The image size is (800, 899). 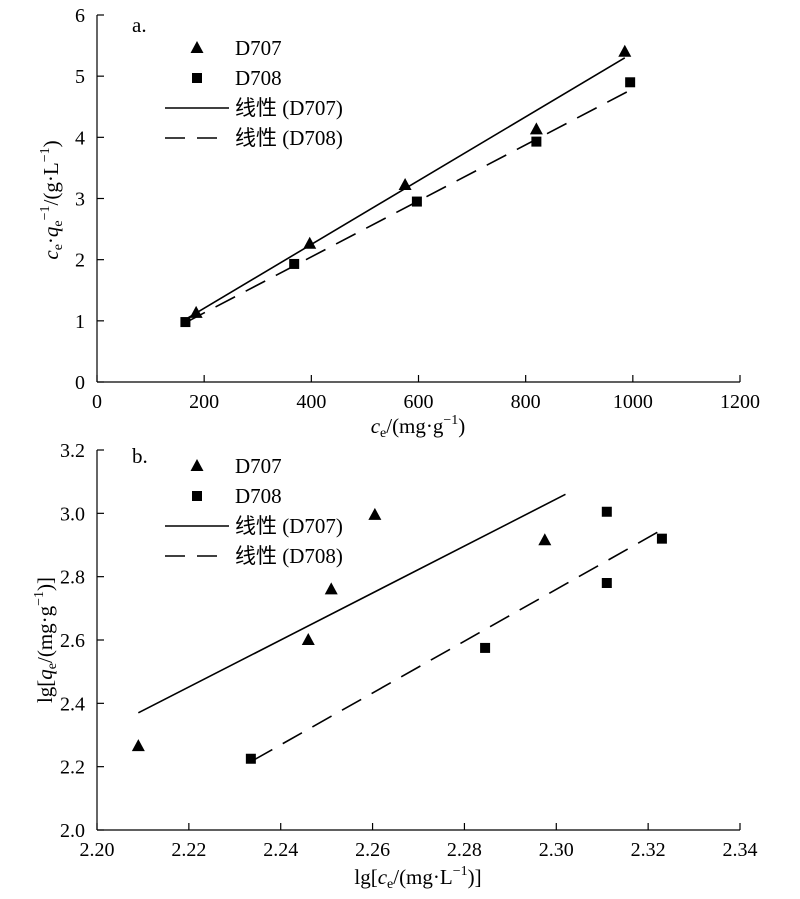 I want to click on panel-b-x-tick-label: 2.34, so click(x=740, y=850).